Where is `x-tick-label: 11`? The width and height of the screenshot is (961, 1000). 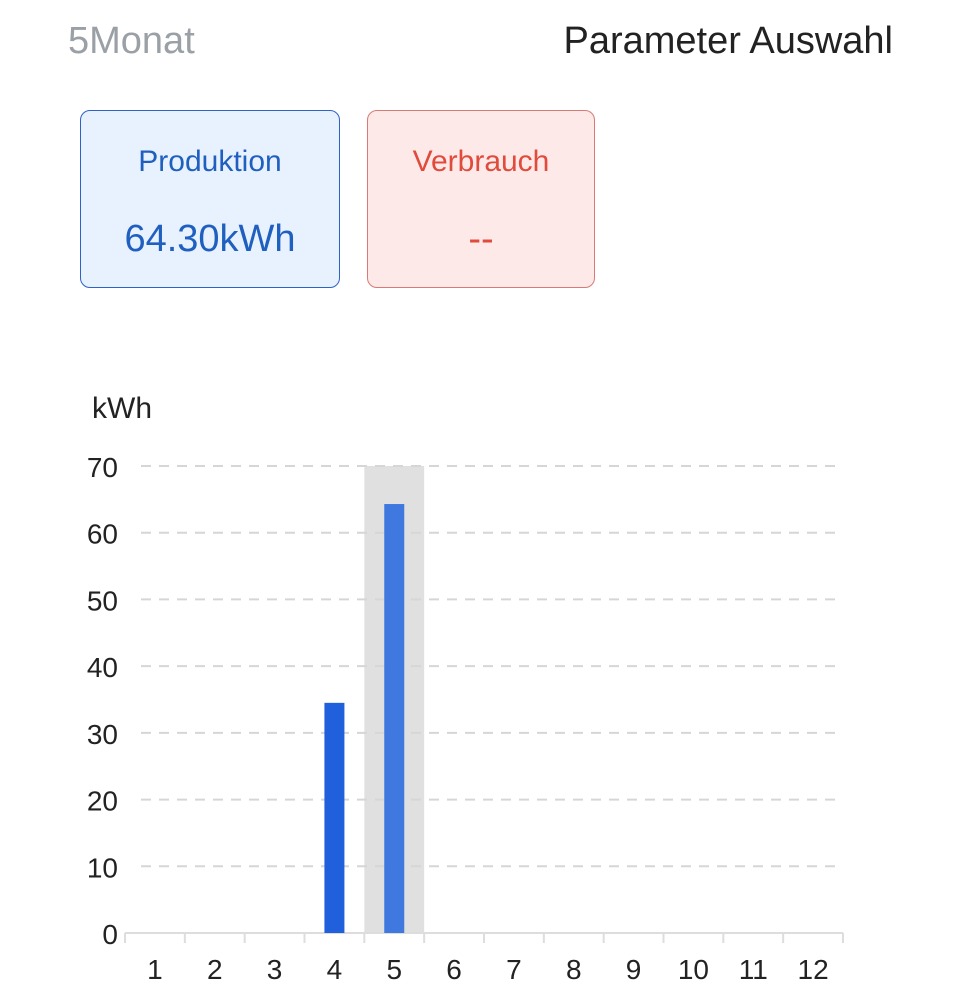
x-tick-label: 11 is located at coordinates (753, 969).